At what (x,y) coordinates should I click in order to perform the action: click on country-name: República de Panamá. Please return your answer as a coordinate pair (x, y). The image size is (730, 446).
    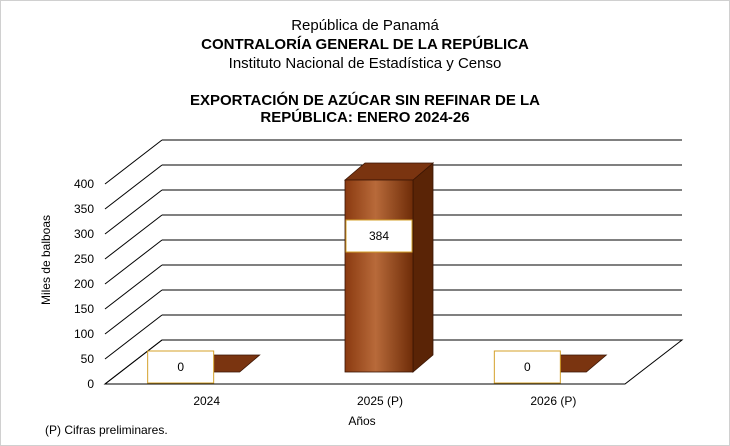
    Looking at the image, I should click on (365, 25).